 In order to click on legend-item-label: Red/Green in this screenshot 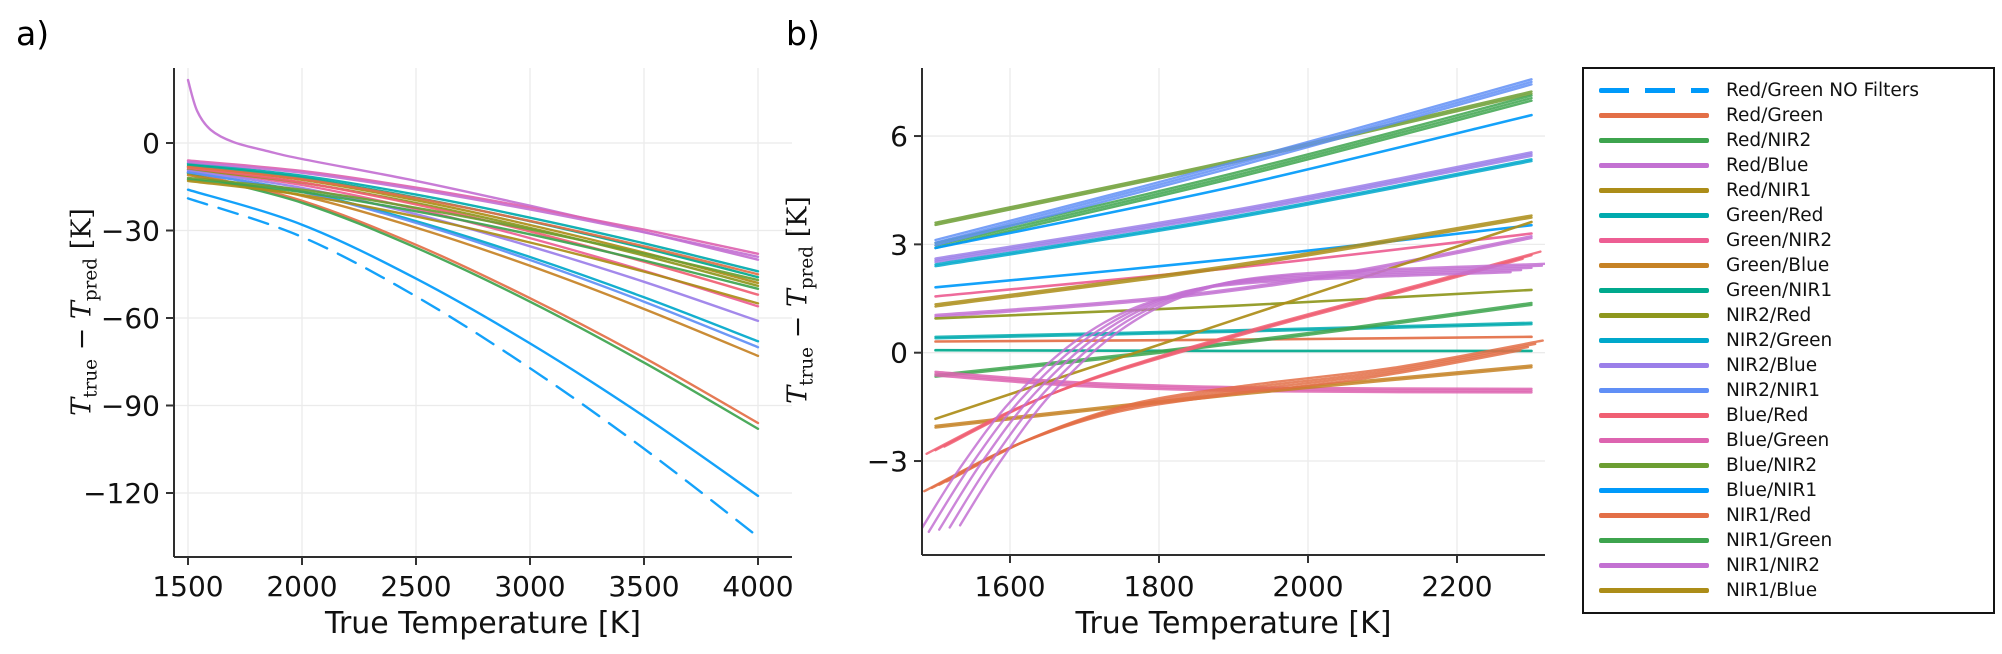, I will do `click(1775, 115)`.